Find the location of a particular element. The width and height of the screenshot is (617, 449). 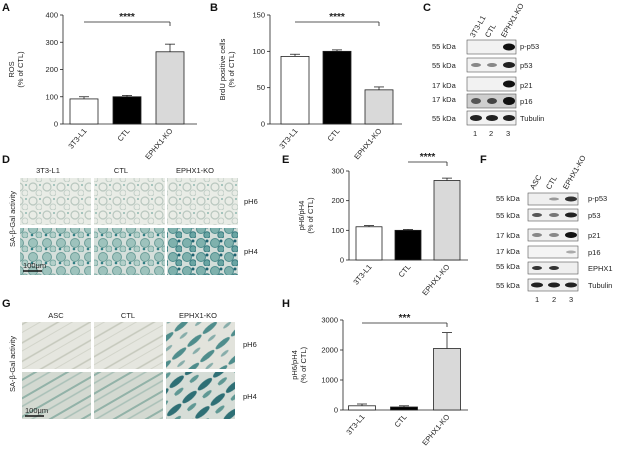

blot-f-lane-label: ASC is located at coordinates (536, 182).